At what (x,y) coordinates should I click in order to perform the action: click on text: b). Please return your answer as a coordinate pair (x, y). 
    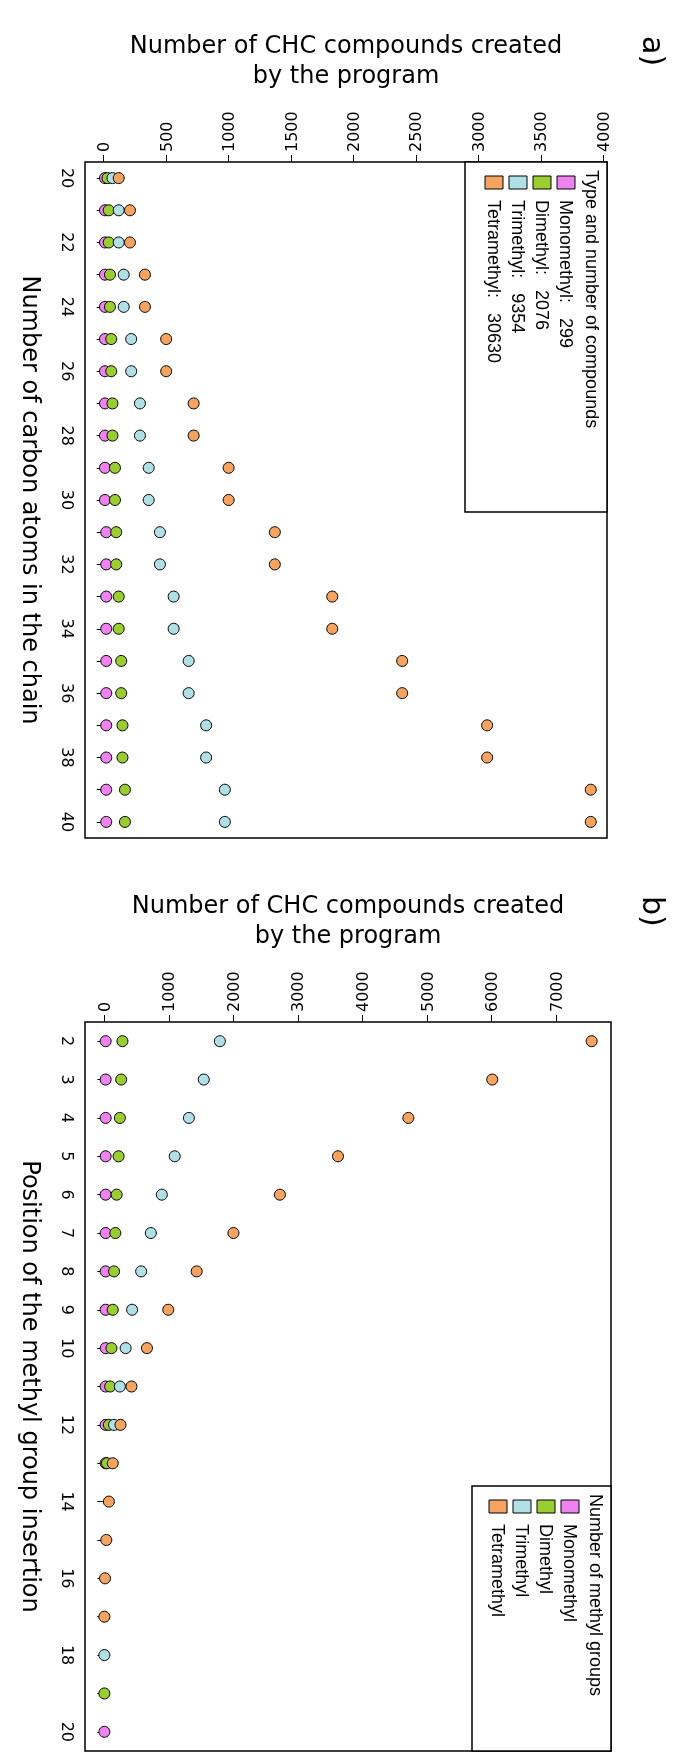
    Looking at the image, I should click on (653, 911).